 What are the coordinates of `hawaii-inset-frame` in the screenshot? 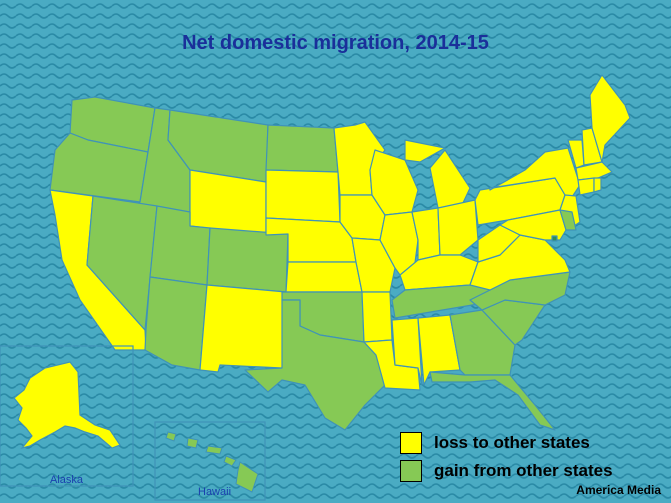 It's located at (210, 461).